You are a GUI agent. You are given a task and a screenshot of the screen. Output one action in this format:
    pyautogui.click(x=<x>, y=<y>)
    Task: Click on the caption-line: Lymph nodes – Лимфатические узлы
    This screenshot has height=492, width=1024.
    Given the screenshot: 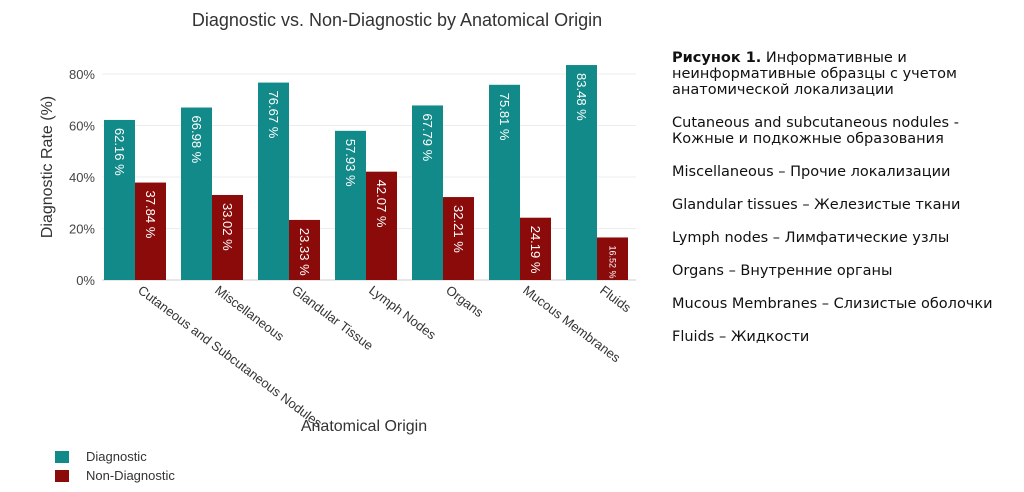 What is the action you would take?
    pyautogui.click(x=811, y=238)
    